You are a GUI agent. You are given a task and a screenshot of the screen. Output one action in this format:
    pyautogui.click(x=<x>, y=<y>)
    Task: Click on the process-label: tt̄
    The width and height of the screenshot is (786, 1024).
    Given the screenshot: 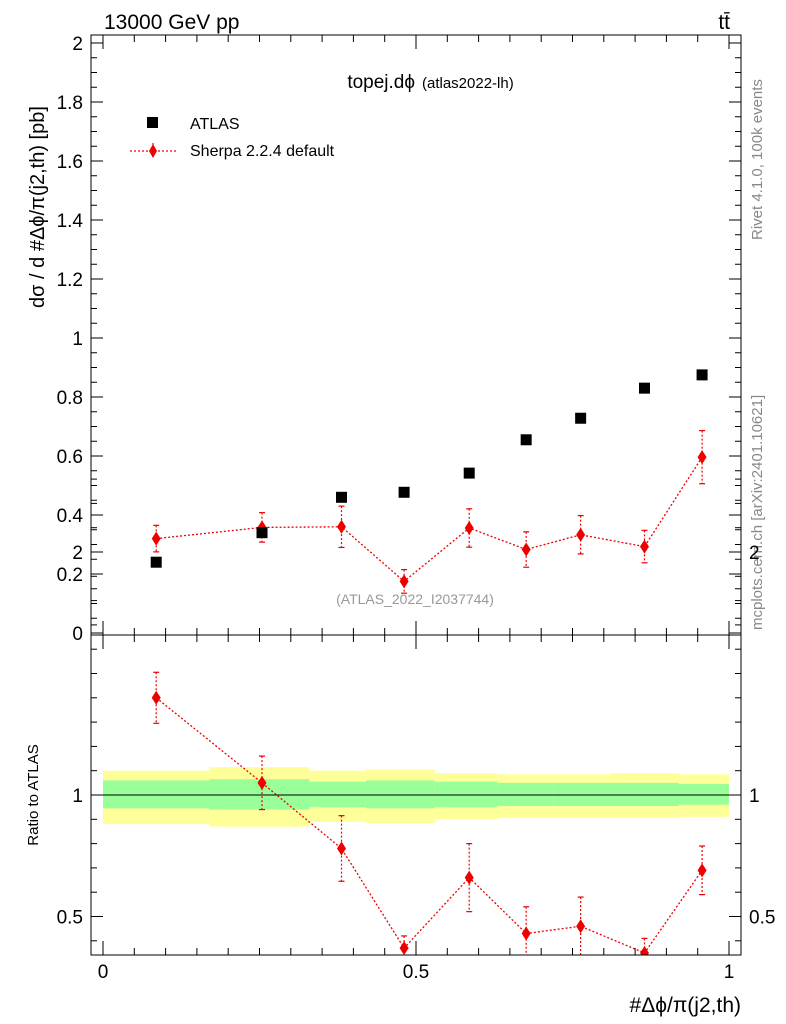 What is the action you would take?
    pyautogui.click(x=724, y=22)
    